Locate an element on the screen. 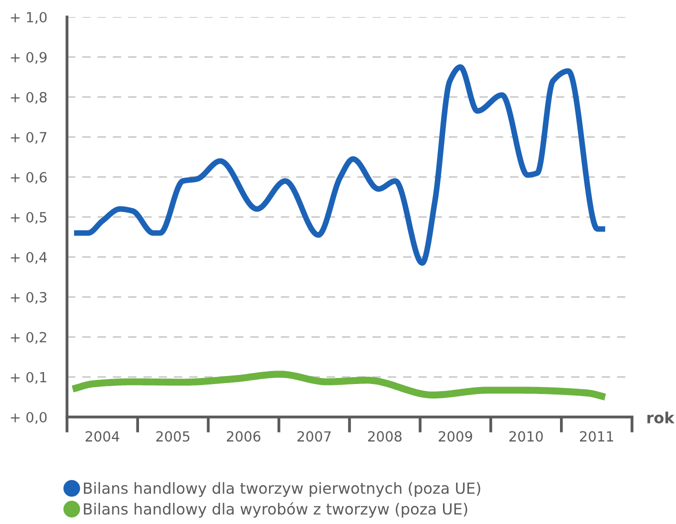  y-tick-label: + 0,2 is located at coordinates (28, 338).